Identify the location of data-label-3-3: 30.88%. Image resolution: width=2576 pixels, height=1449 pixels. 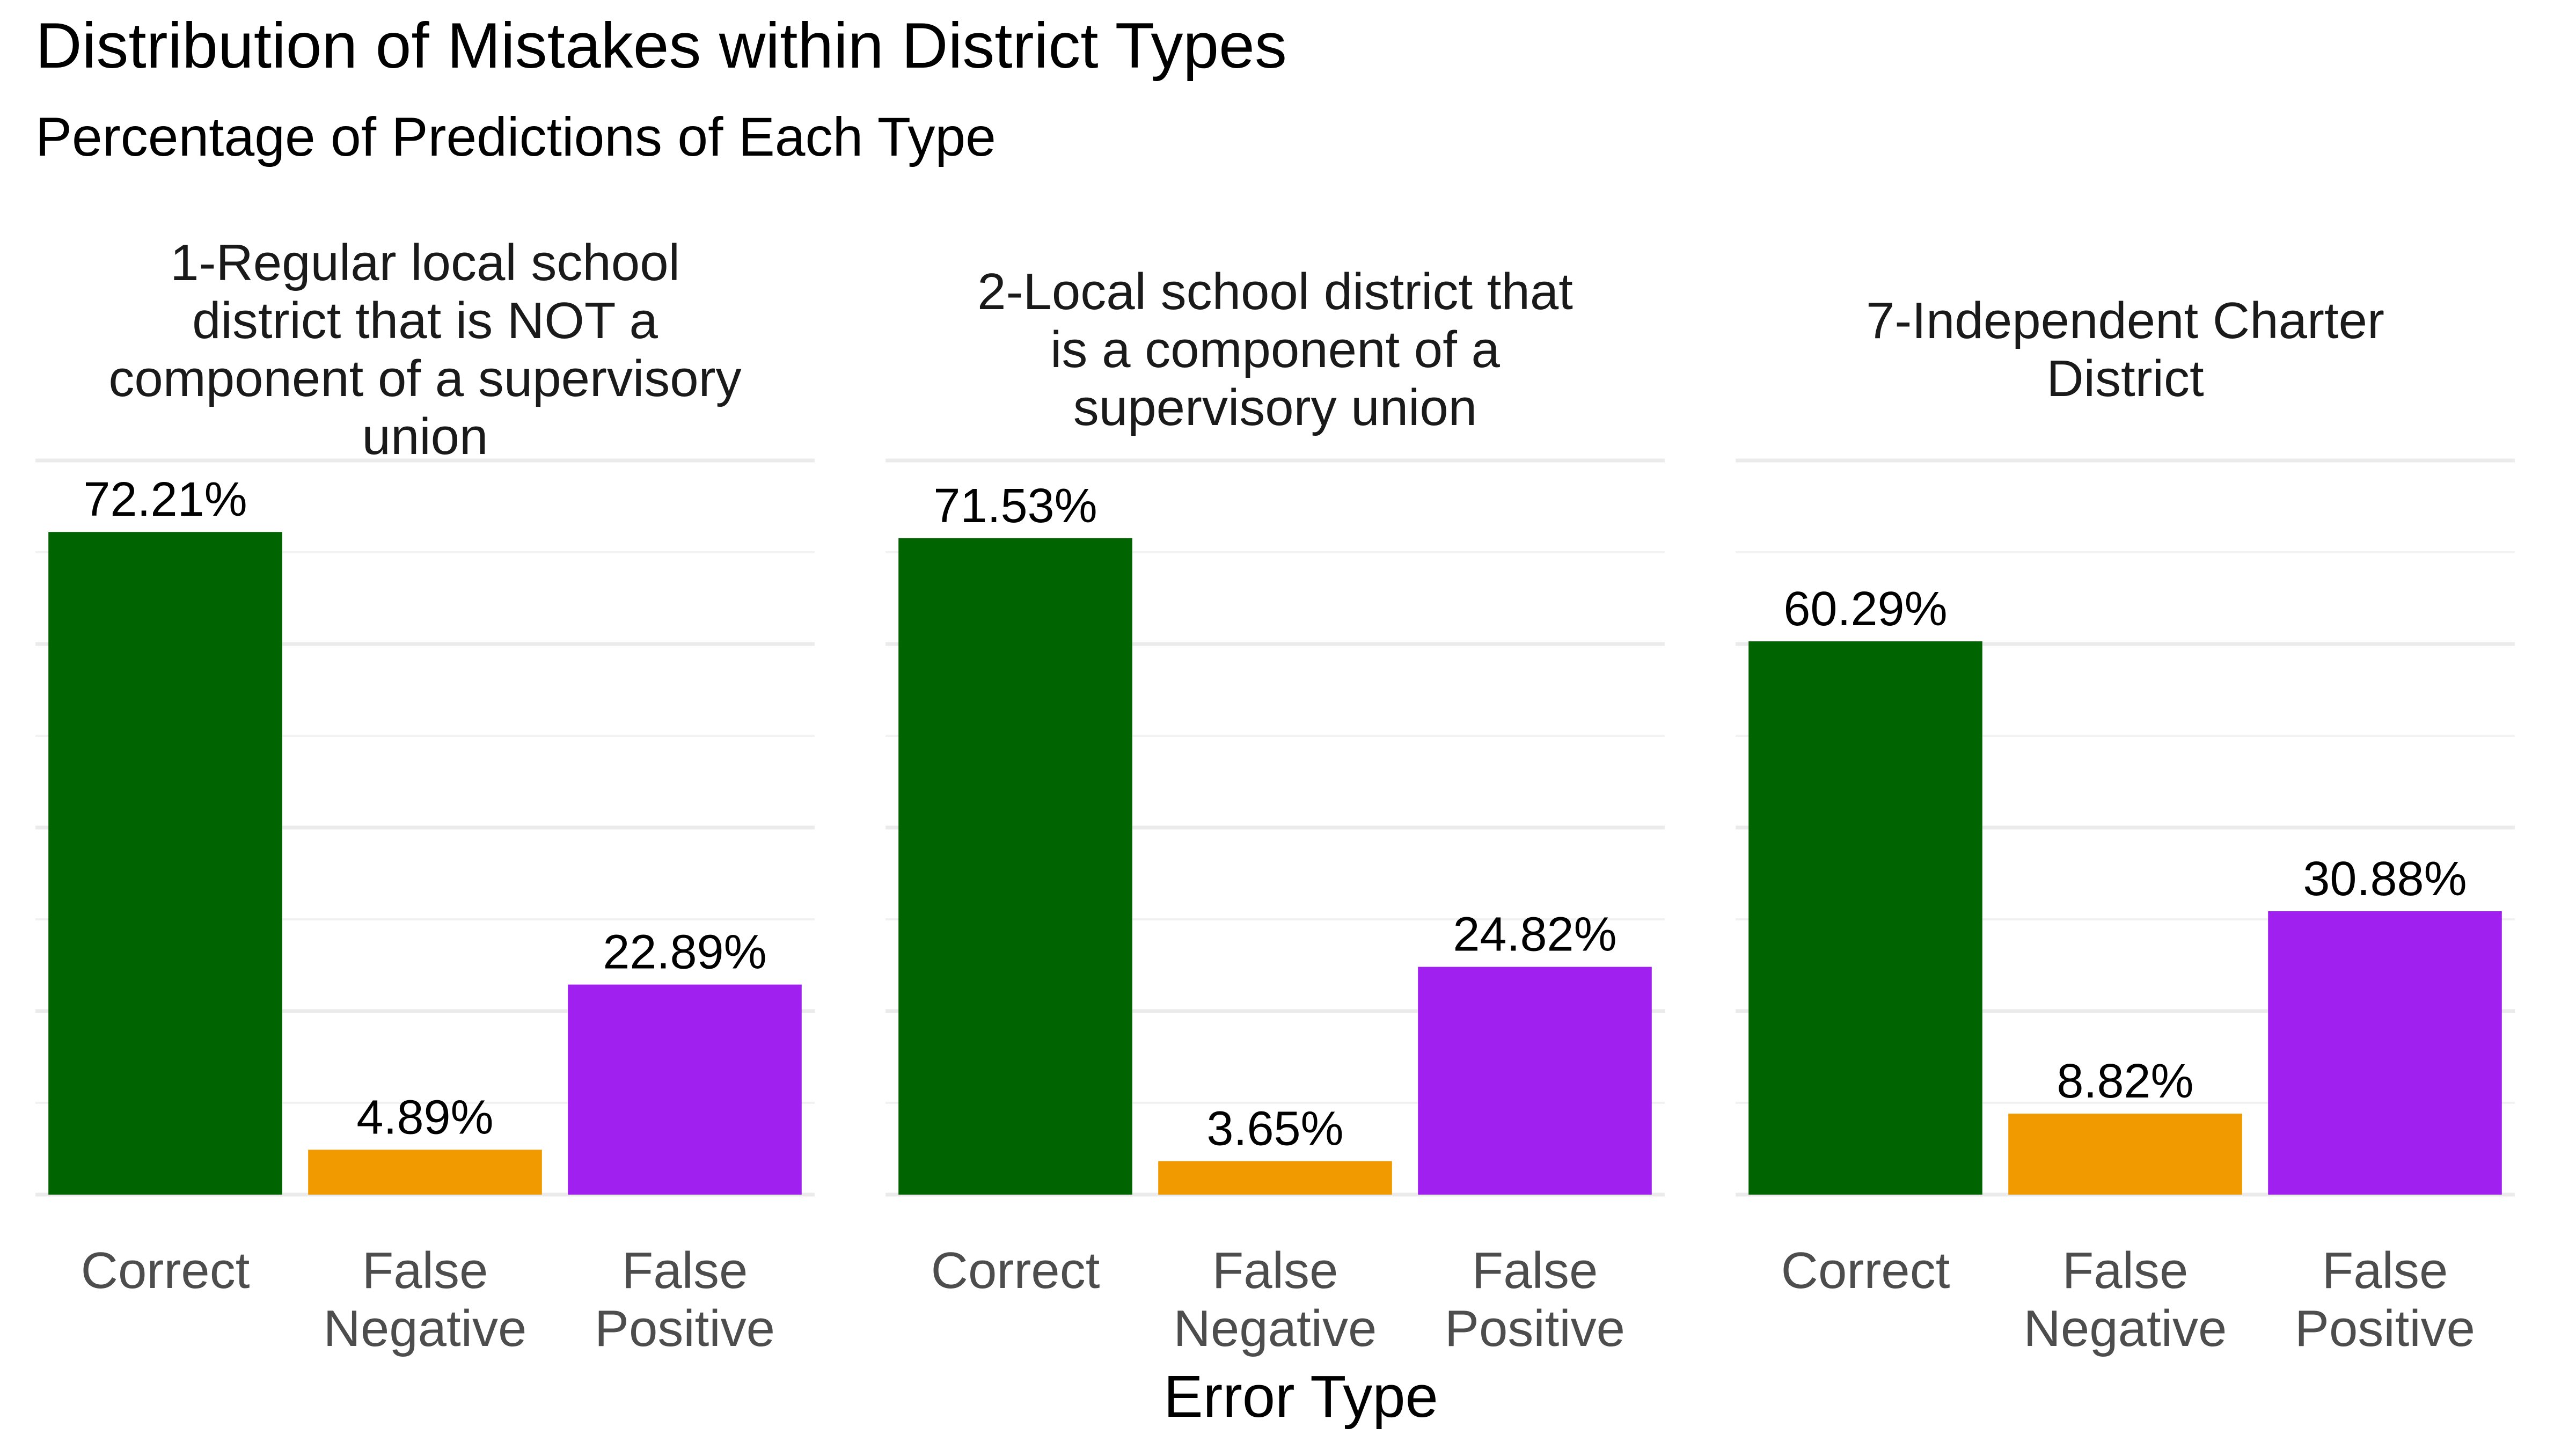
(2385, 879).